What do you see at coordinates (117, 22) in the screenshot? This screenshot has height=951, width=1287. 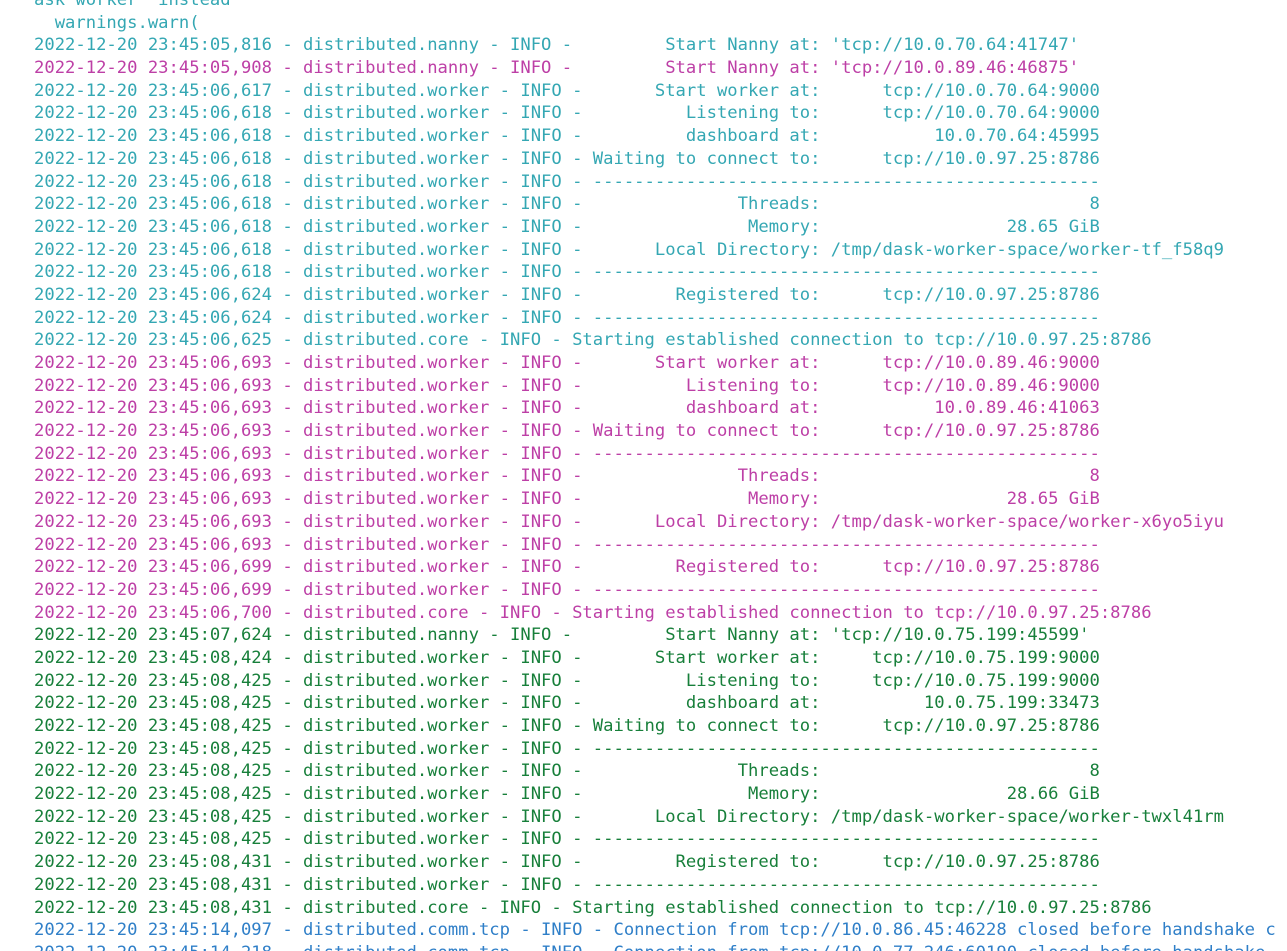 I see `log-line: warnings.warn(` at bounding box center [117, 22].